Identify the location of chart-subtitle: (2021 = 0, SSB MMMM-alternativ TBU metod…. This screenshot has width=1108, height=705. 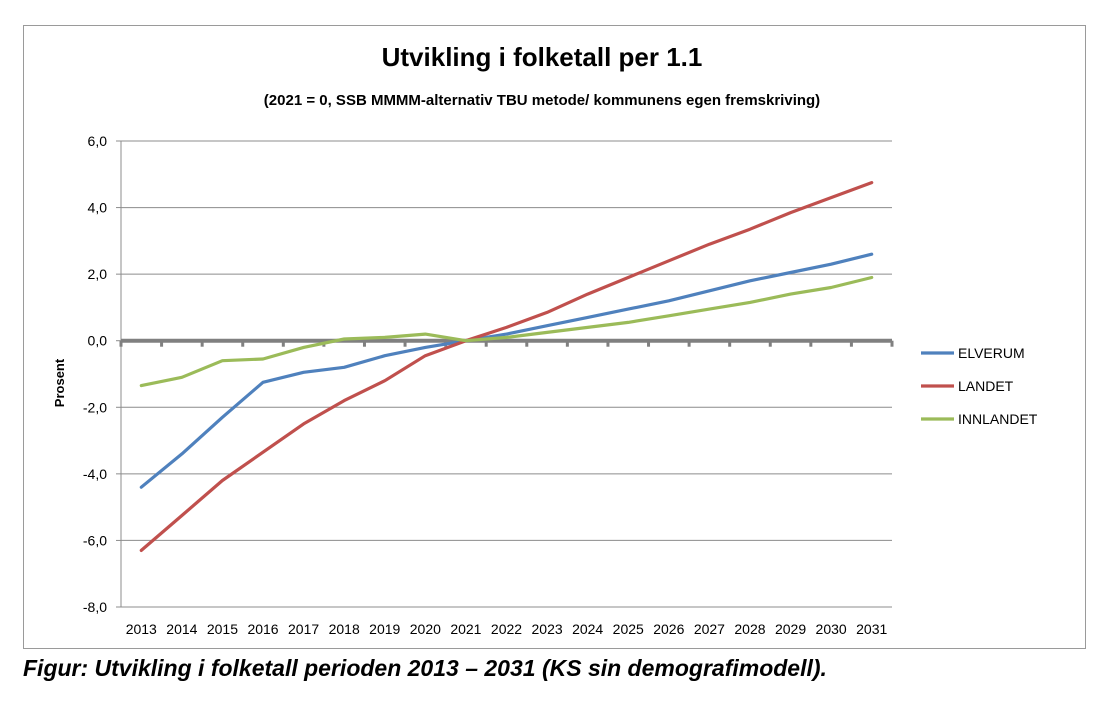
(542, 100).